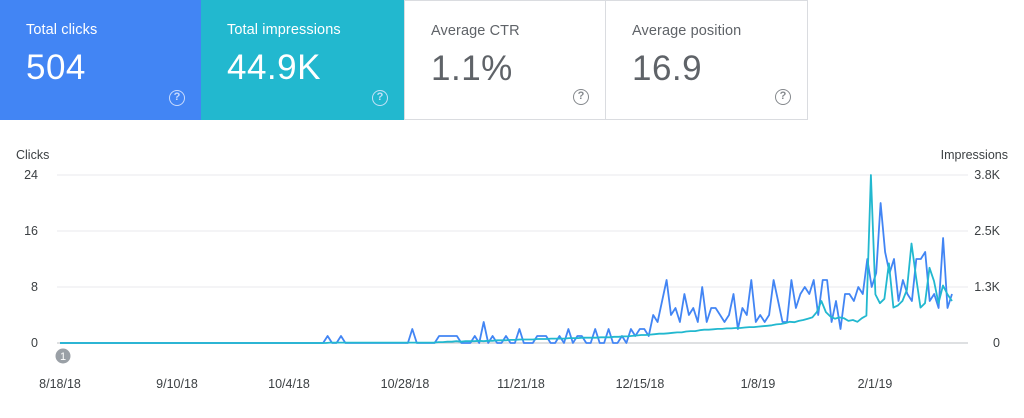  I want to click on x-axis-tick: 1/8/19, so click(758, 384).